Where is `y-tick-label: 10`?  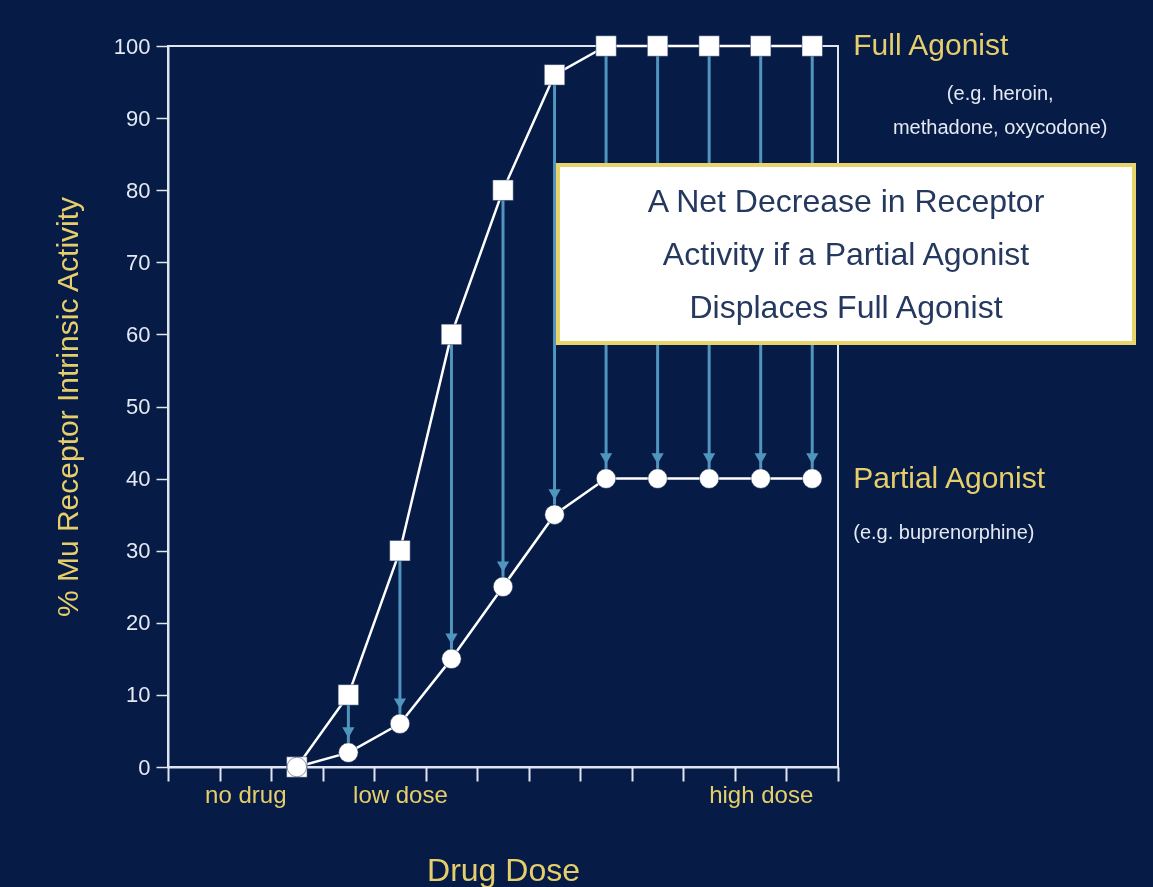
y-tick-label: 10 is located at coordinates (138, 695).